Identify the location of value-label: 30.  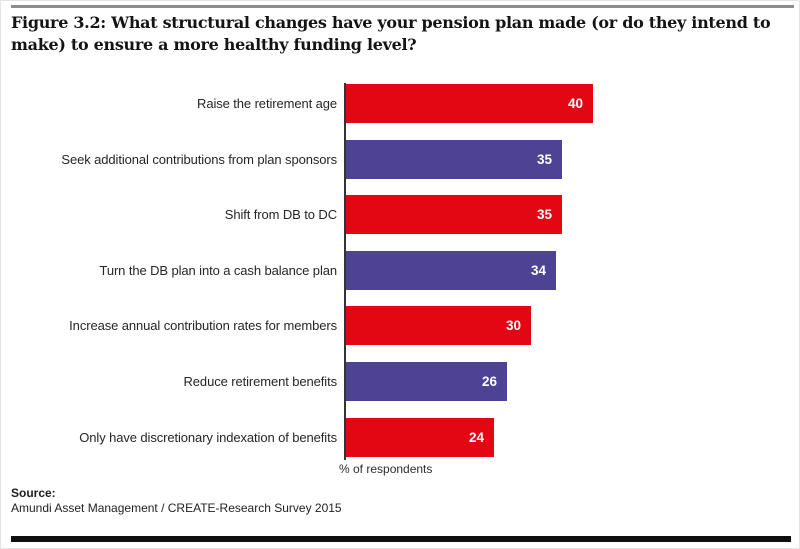
(513, 326).